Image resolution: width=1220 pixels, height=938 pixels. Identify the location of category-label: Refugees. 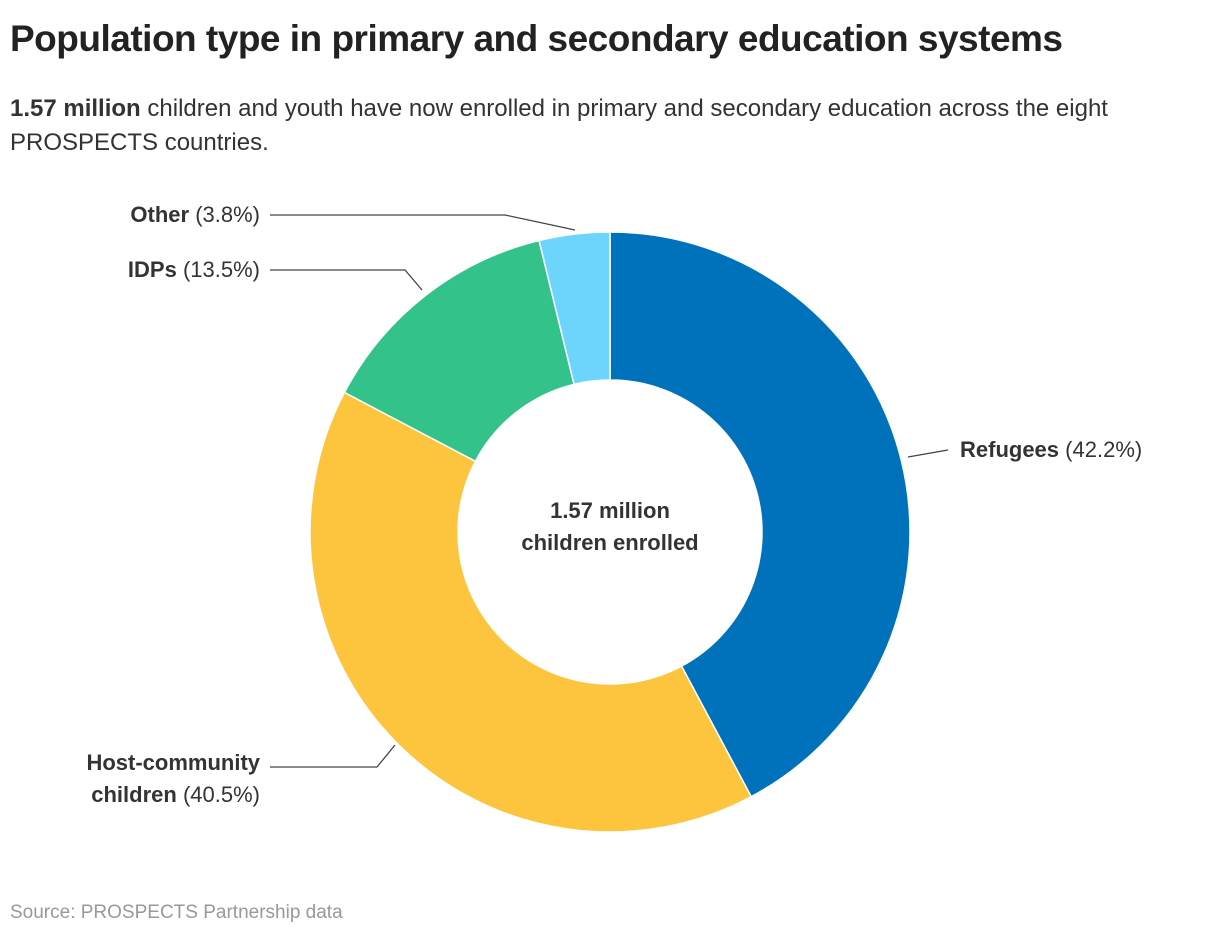
(1010, 449).